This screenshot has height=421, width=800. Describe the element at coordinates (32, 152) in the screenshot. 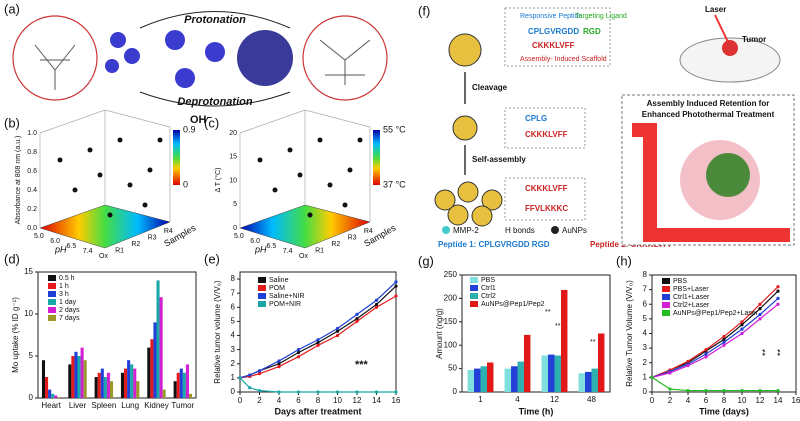

I see `z-tick-label: 0.8` at that location.